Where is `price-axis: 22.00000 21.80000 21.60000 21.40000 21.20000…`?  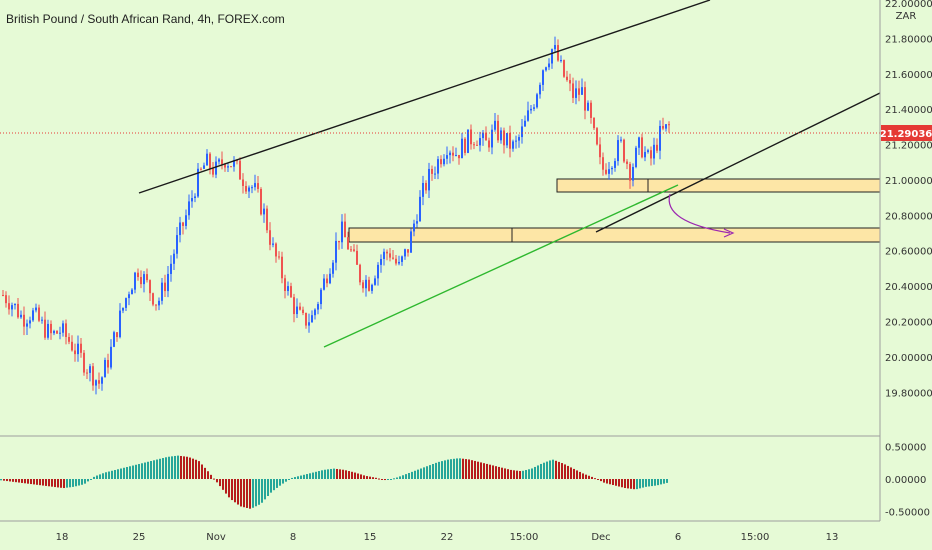 price-axis: 22.00000 21.80000 21.60000 21.40000 21.20000… is located at coordinates (908, 199).